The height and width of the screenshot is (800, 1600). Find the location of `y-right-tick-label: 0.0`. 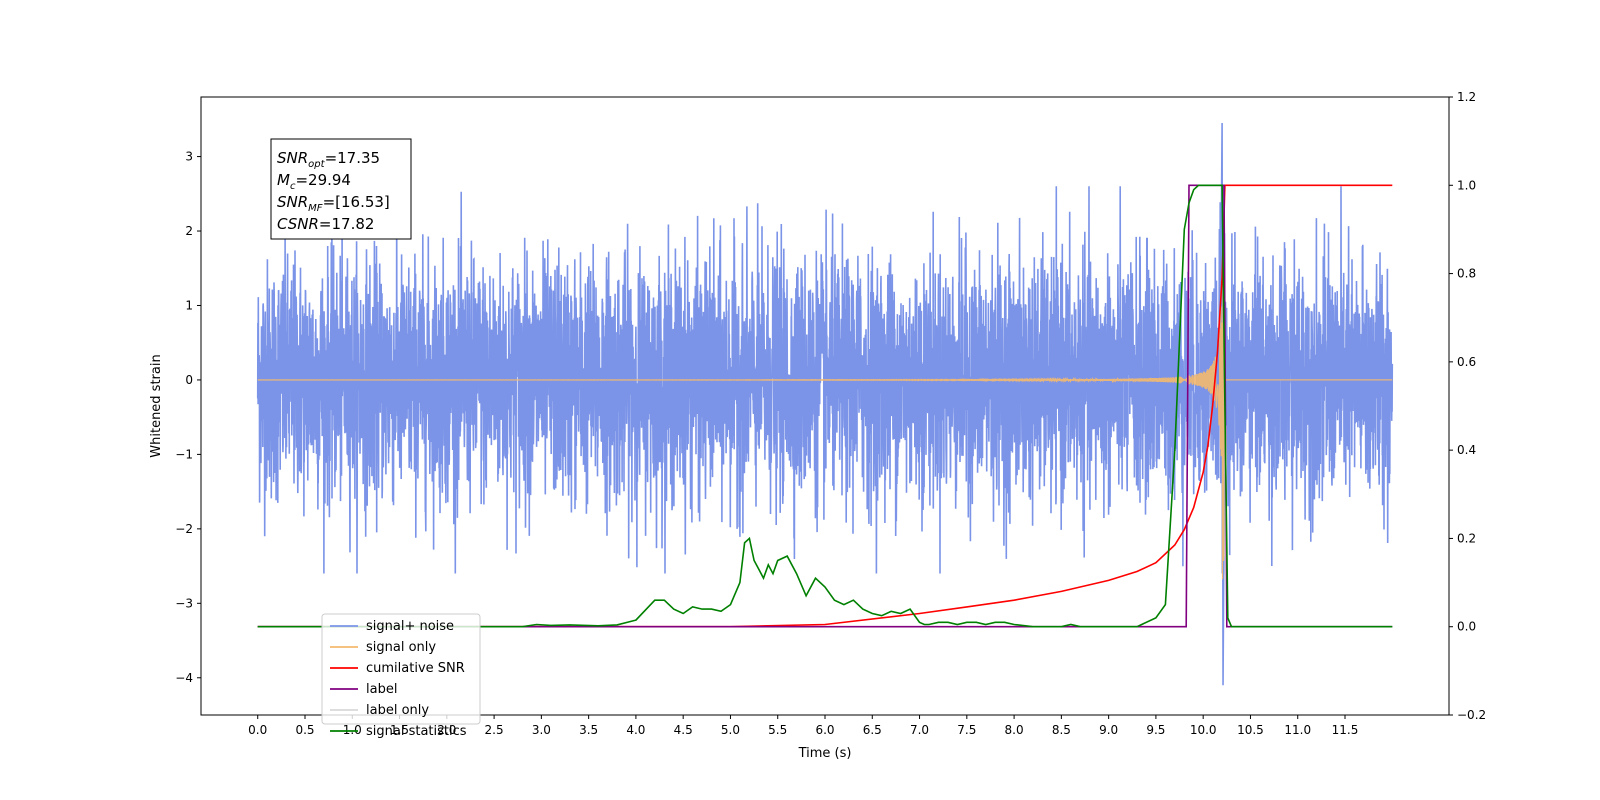

y-right-tick-label: 0.0 is located at coordinates (1466, 627).